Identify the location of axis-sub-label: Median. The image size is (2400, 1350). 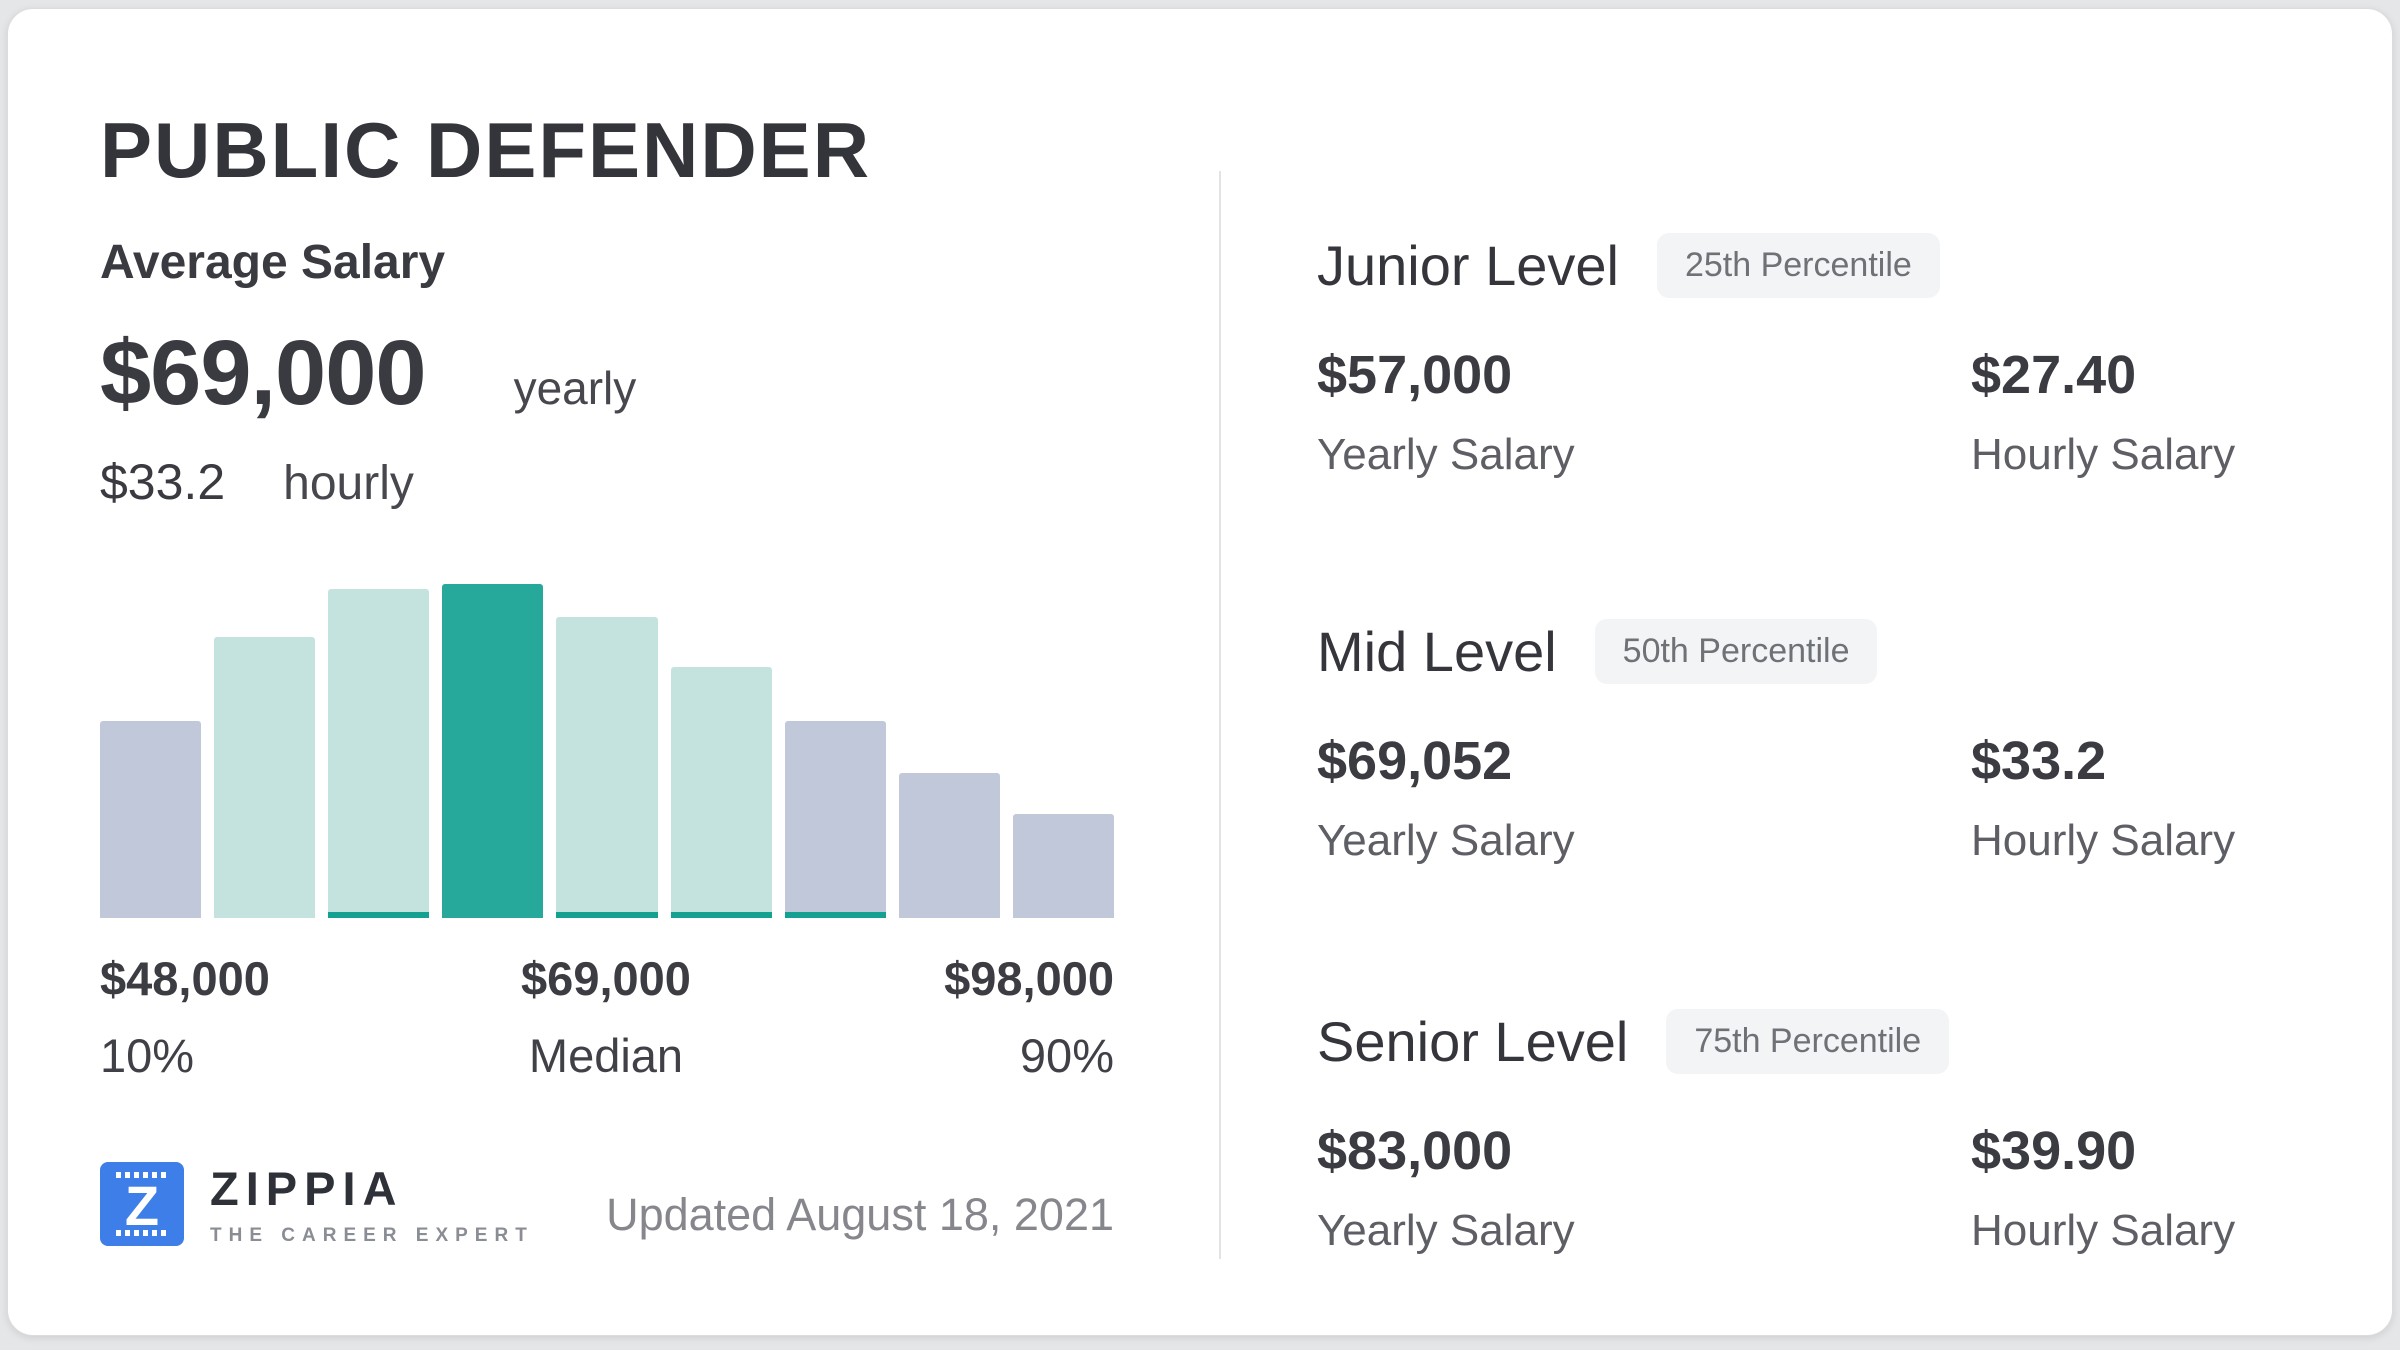
(606, 1055).